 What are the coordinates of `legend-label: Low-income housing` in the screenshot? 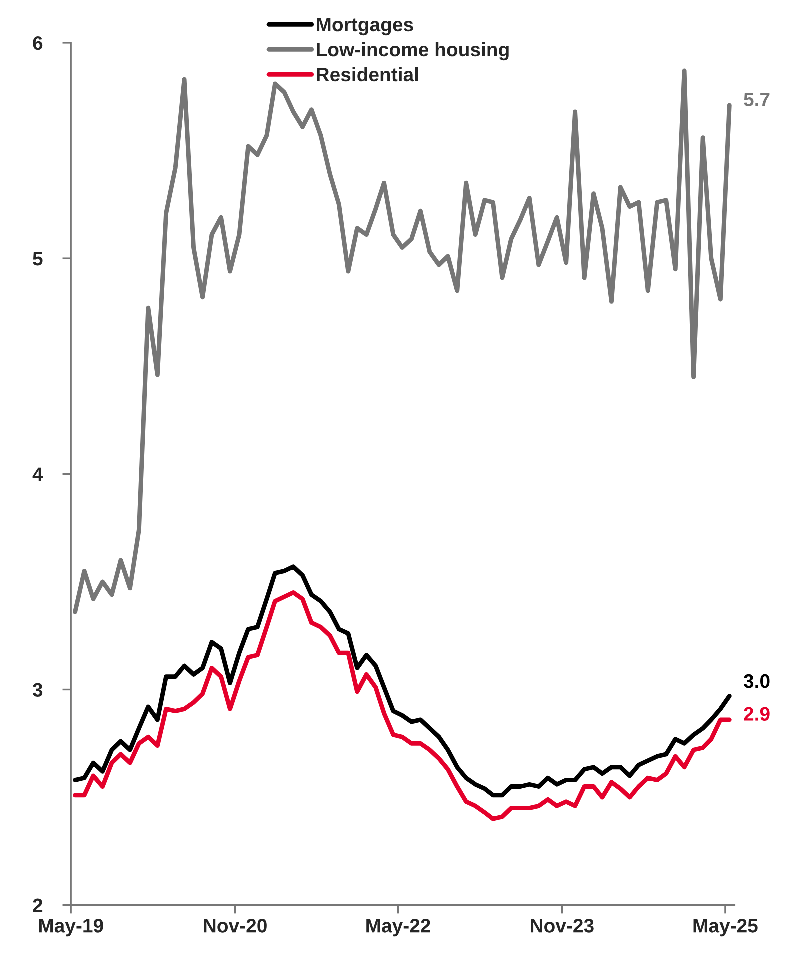 It's located at (413, 51).